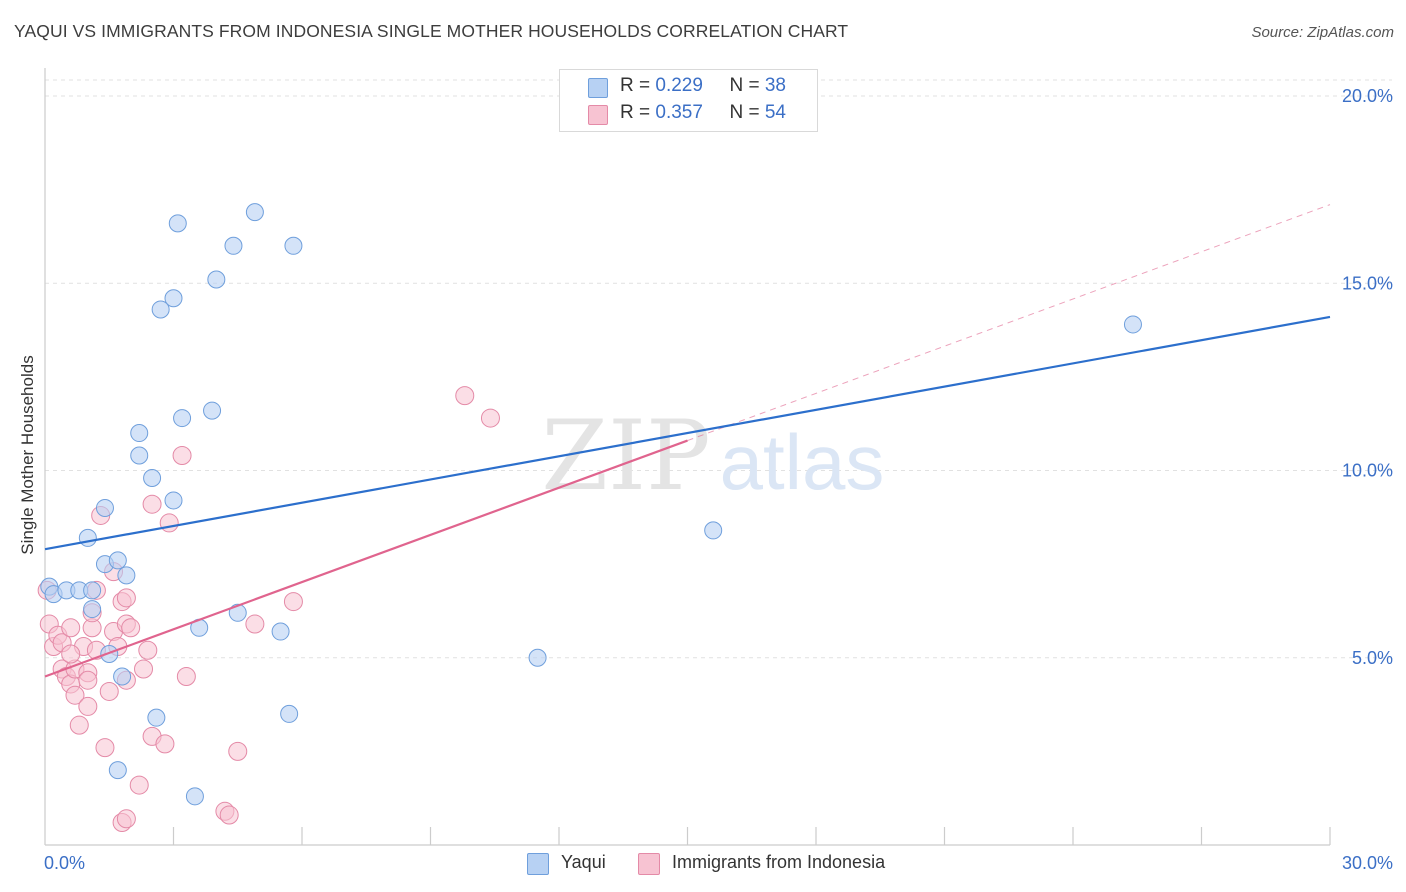 This screenshot has width=1406, height=892. I want to click on source-label: Source: ZipAtlas.com, so click(1322, 32).